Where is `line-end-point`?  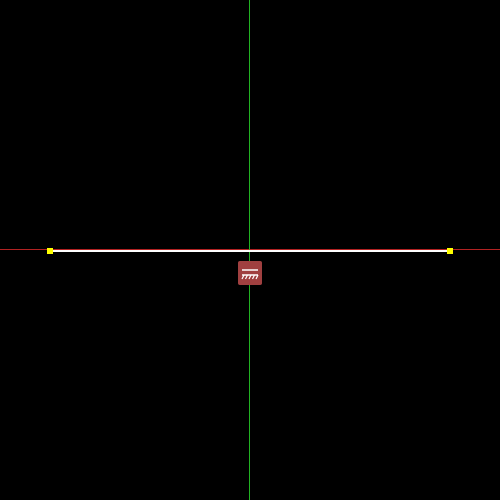 line-end-point is located at coordinates (450, 251).